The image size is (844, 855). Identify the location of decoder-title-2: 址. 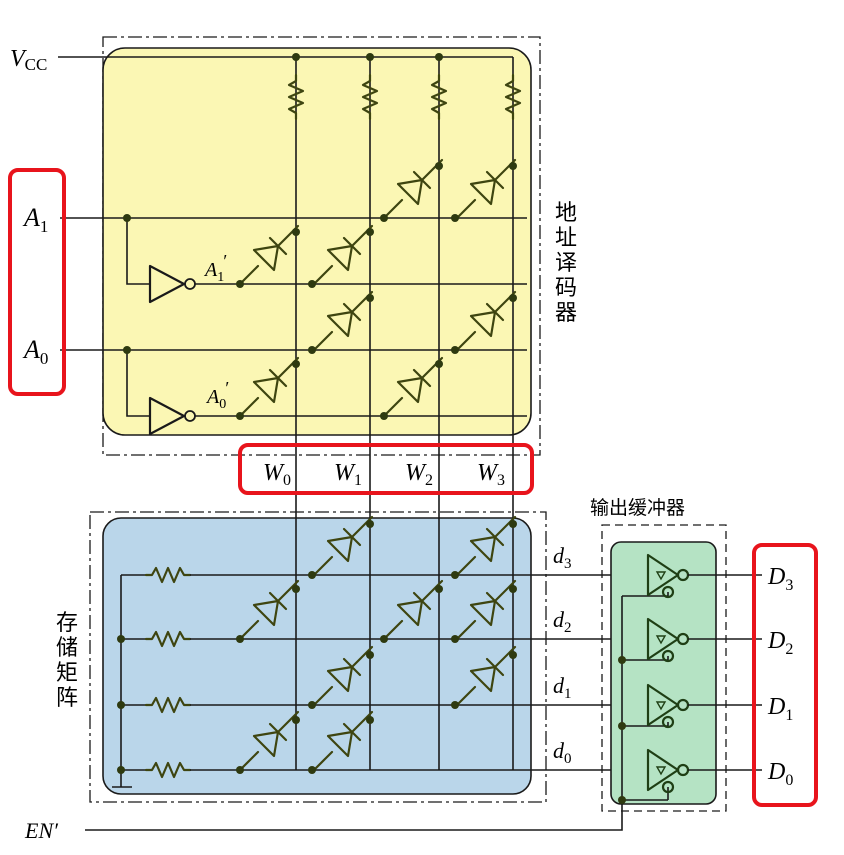
(566, 238).